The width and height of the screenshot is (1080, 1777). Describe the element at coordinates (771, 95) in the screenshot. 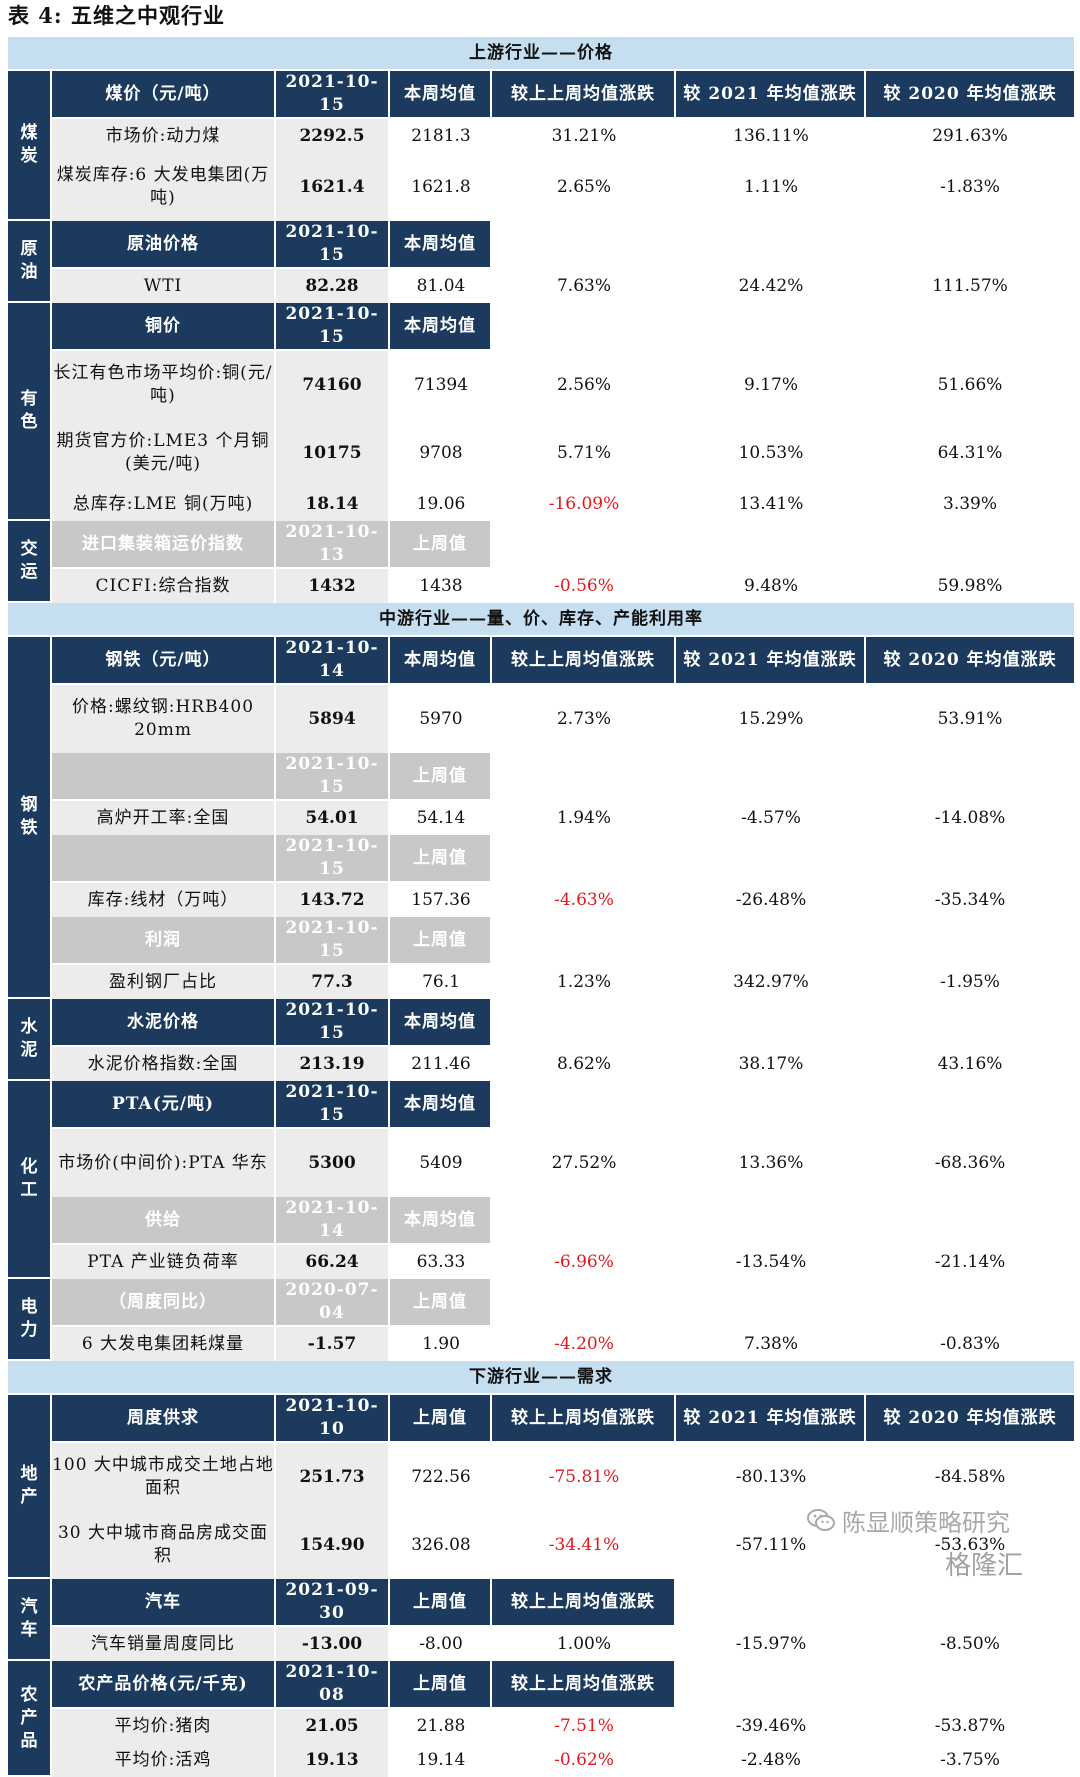

I see `coal-header-vs2021: 较 2021 年均值涨跌` at that location.